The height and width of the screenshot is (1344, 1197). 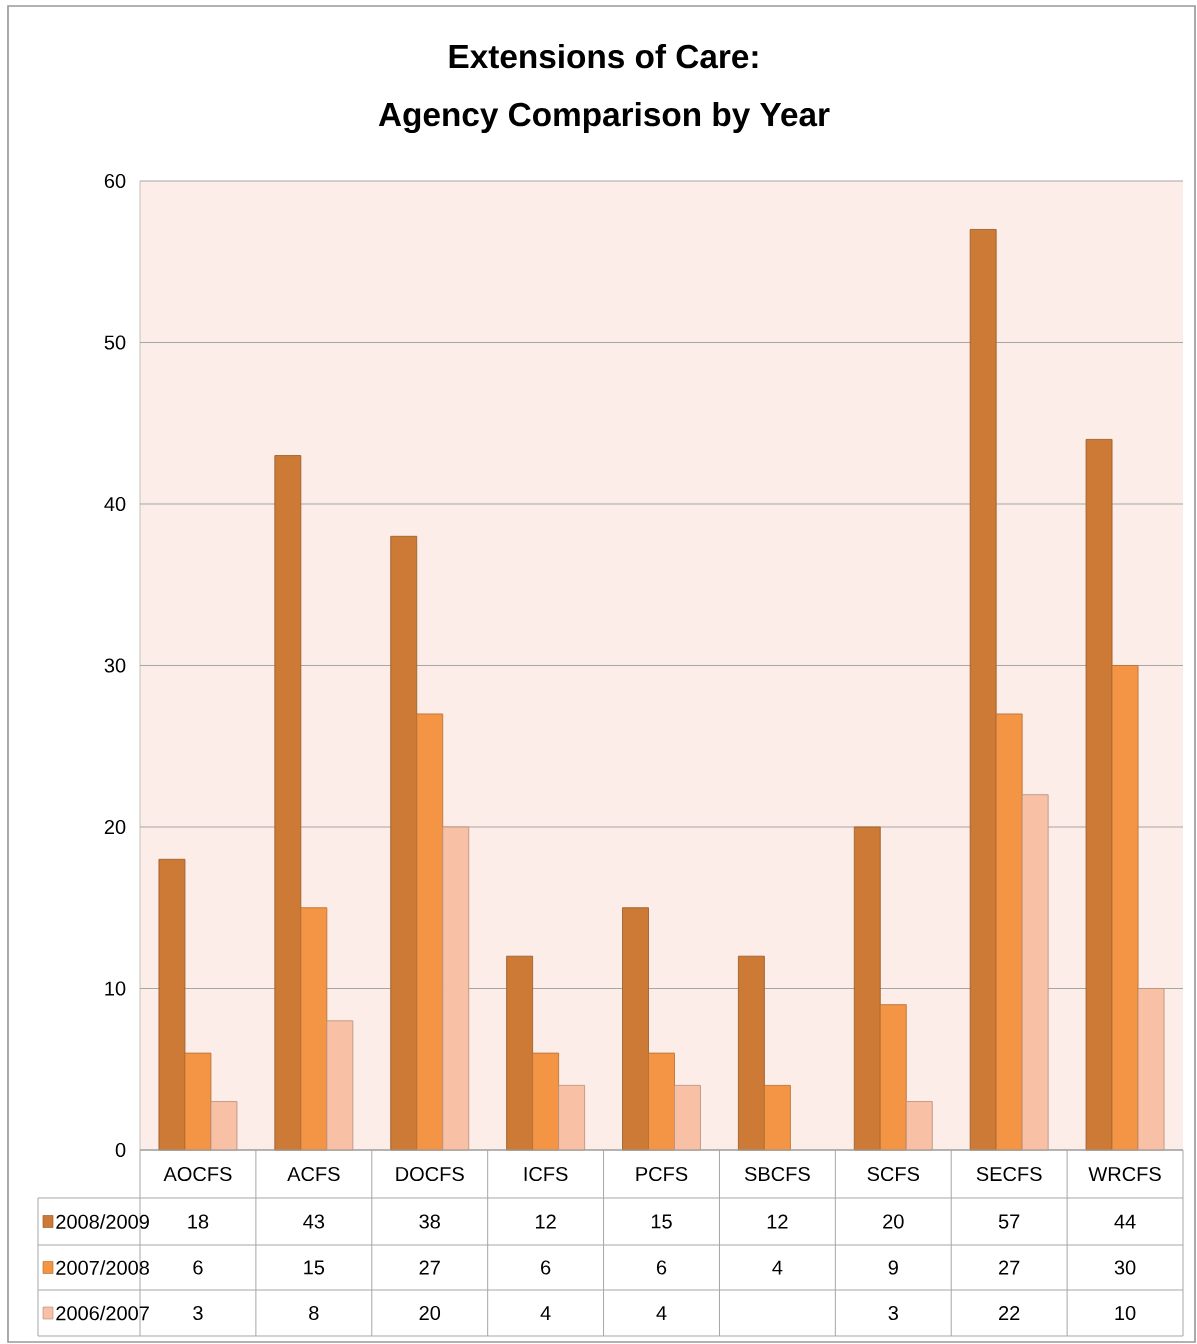 I want to click on legend-label: 2006/2007, so click(x=102, y=1313).